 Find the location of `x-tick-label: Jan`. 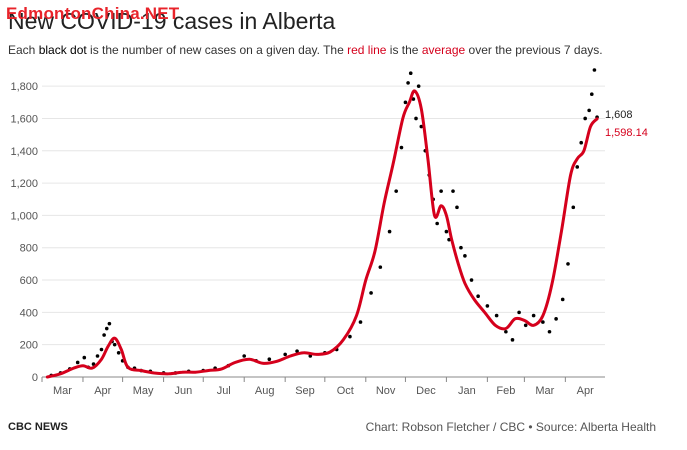

x-tick-label: Jan is located at coordinates (467, 391).